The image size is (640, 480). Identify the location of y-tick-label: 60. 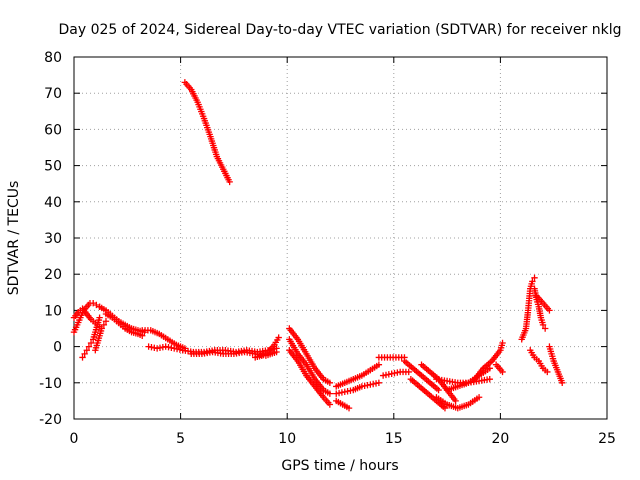
(53, 130).